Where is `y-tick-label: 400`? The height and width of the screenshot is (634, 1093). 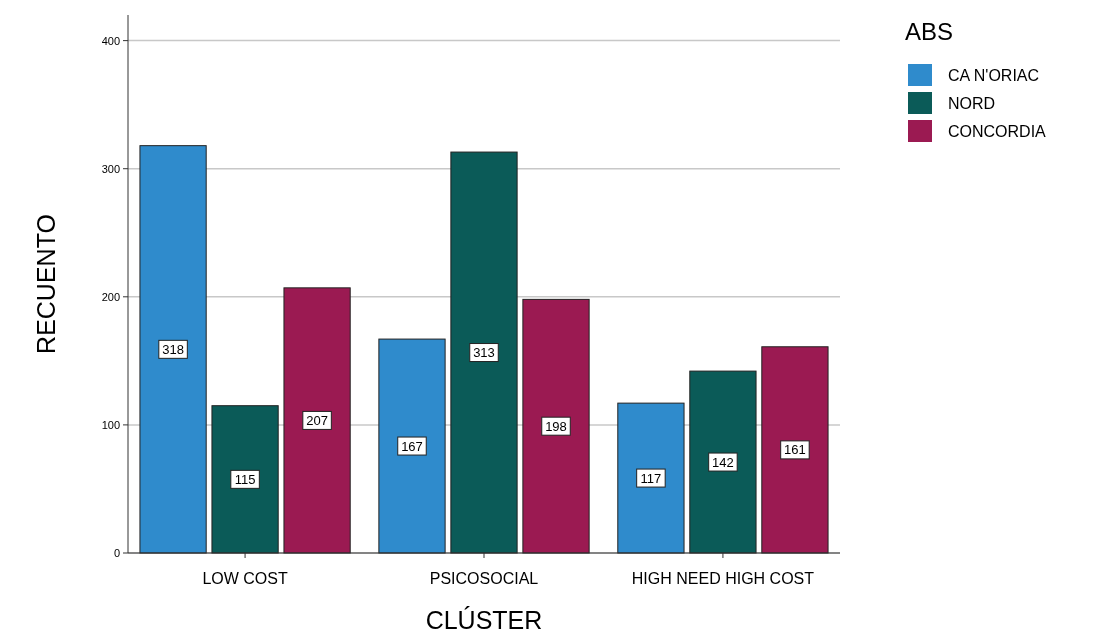
y-tick-label: 400 is located at coordinates (110, 40).